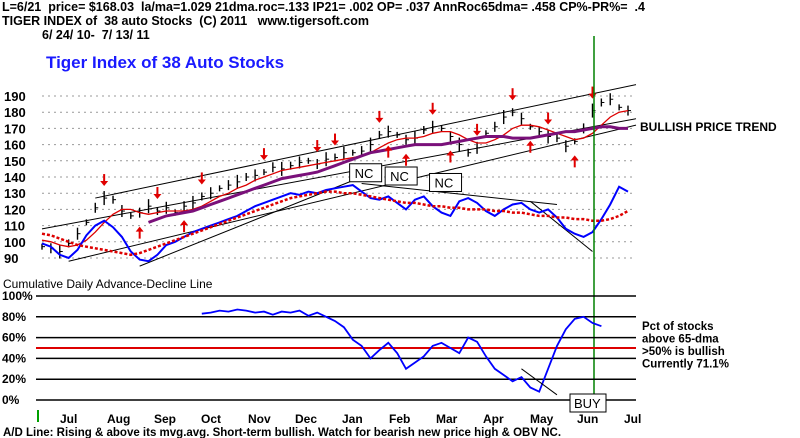  Describe the element at coordinates (15, 128) in the screenshot. I see `y-tick-label: 170` at that location.